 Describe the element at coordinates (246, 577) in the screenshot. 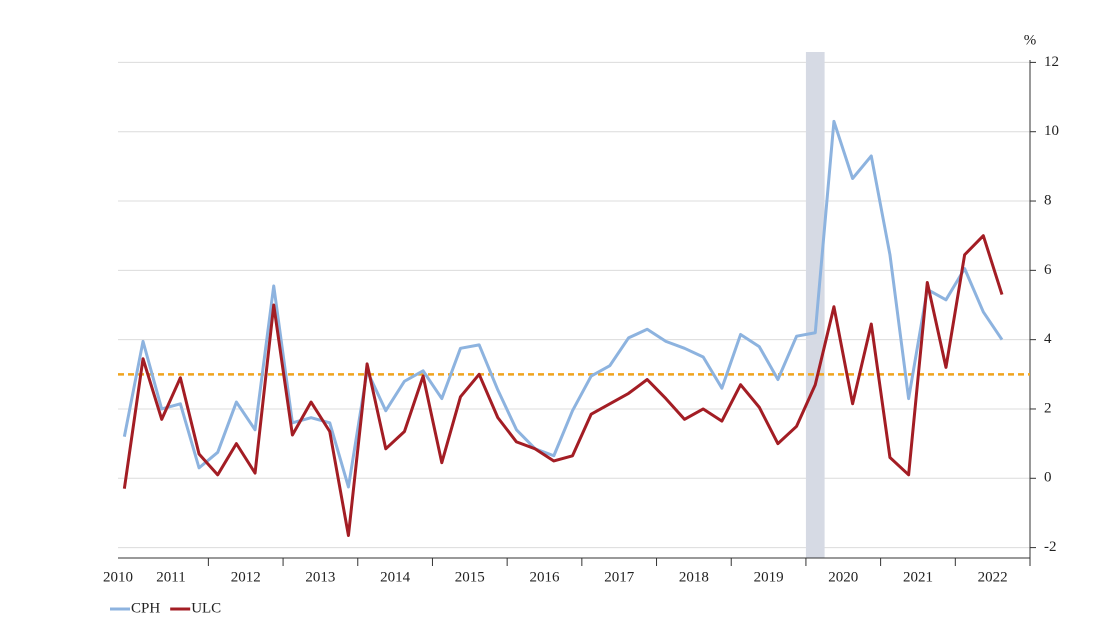

I see `x-tick-label: 2012` at that location.